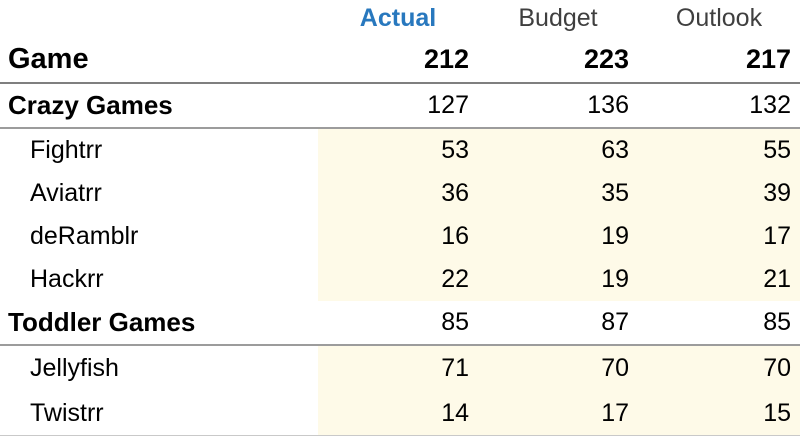  I want to click on row-label: Aviatrr, so click(66, 193).